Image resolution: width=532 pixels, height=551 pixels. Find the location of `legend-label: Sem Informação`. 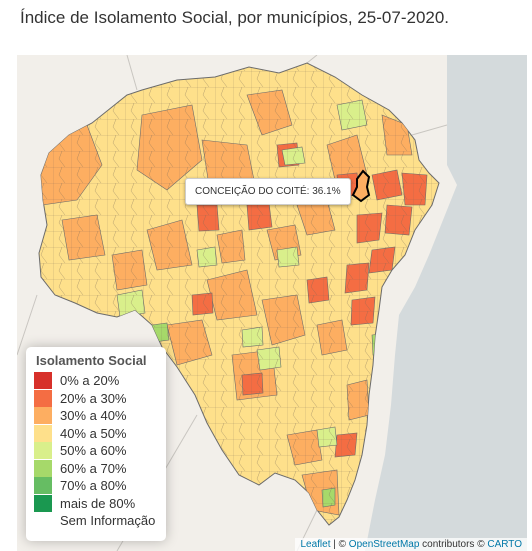

legend-label: Sem Informação is located at coordinates (108, 521).